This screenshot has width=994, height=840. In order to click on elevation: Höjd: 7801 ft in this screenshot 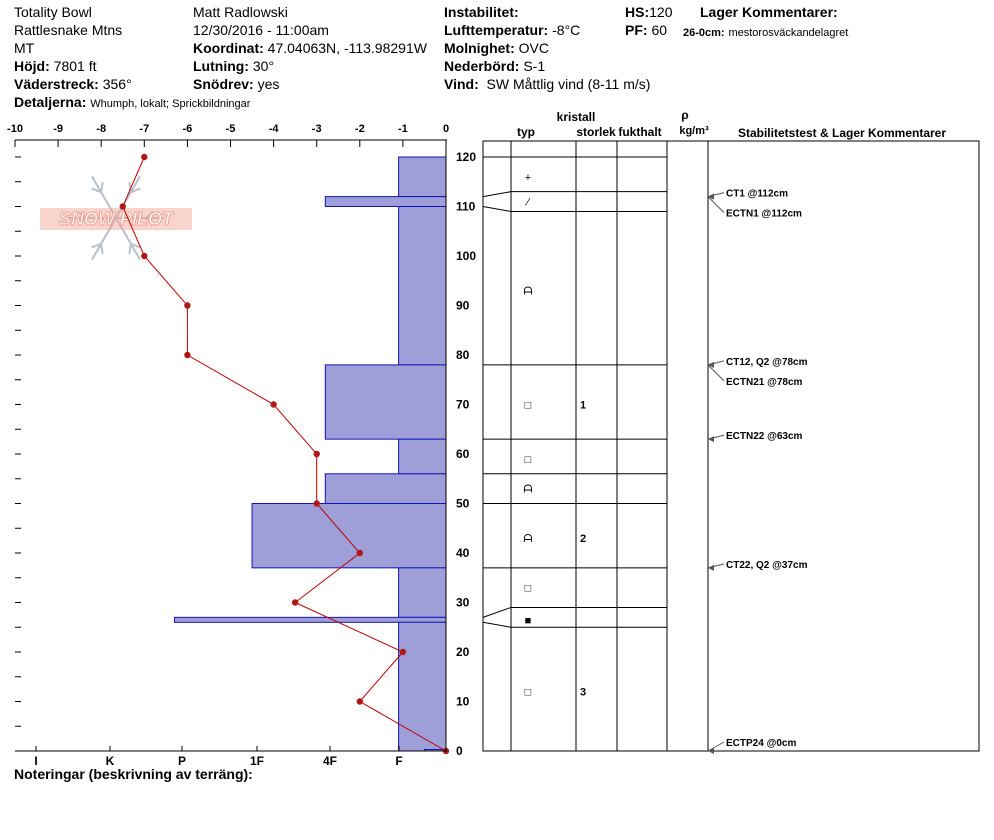, I will do `click(55, 66)`.